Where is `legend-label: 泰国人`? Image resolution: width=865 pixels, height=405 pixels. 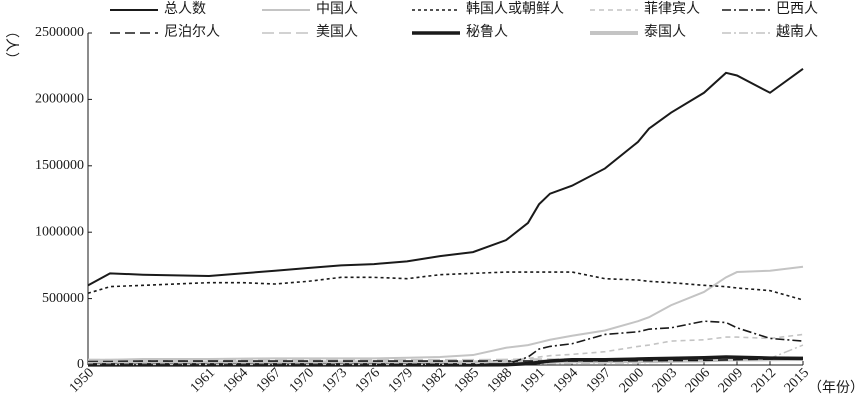 legend-label: 泰国人 is located at coordinates (665, 32).